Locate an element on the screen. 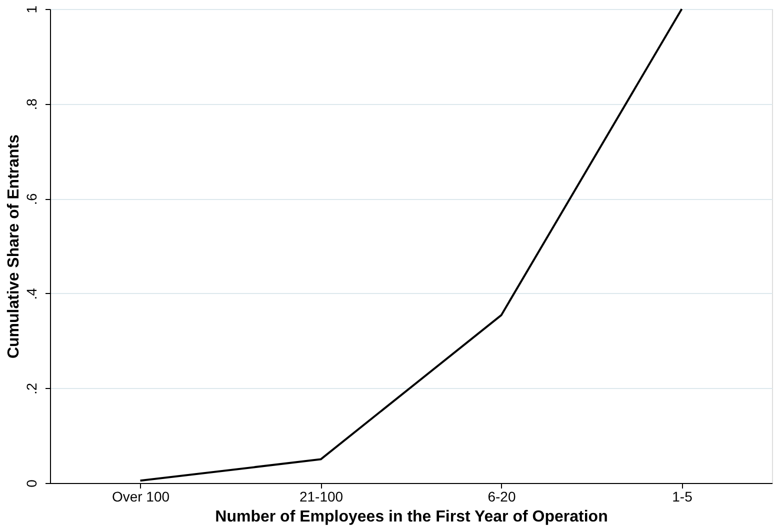 The width and height of the screenshot is (777, 529). x-tick-label: 6-20 is located at coordinates (502, 496).